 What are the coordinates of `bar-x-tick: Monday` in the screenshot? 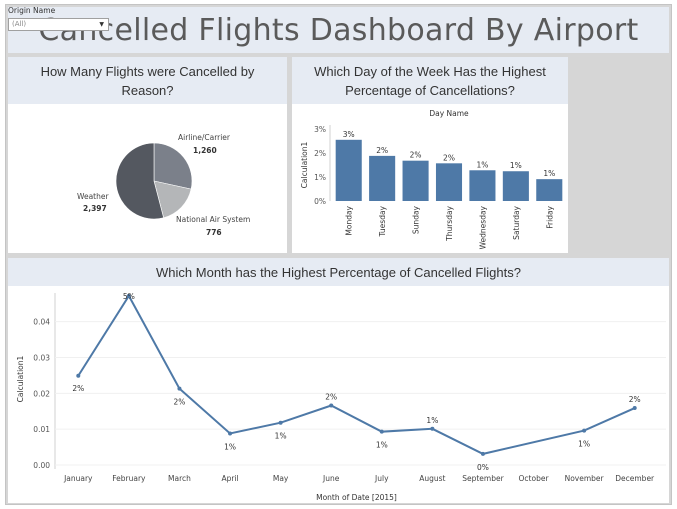 It's located at (349, 220).